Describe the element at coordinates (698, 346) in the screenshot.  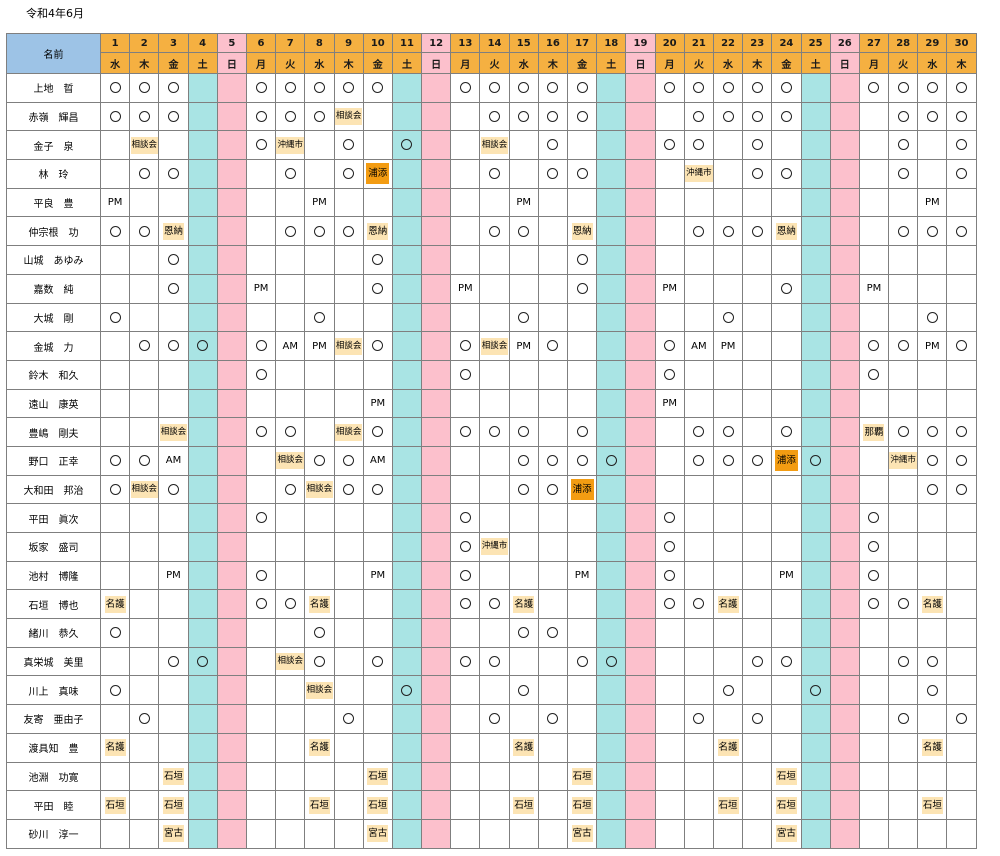
I see `schedule-cell: AM` at that location.